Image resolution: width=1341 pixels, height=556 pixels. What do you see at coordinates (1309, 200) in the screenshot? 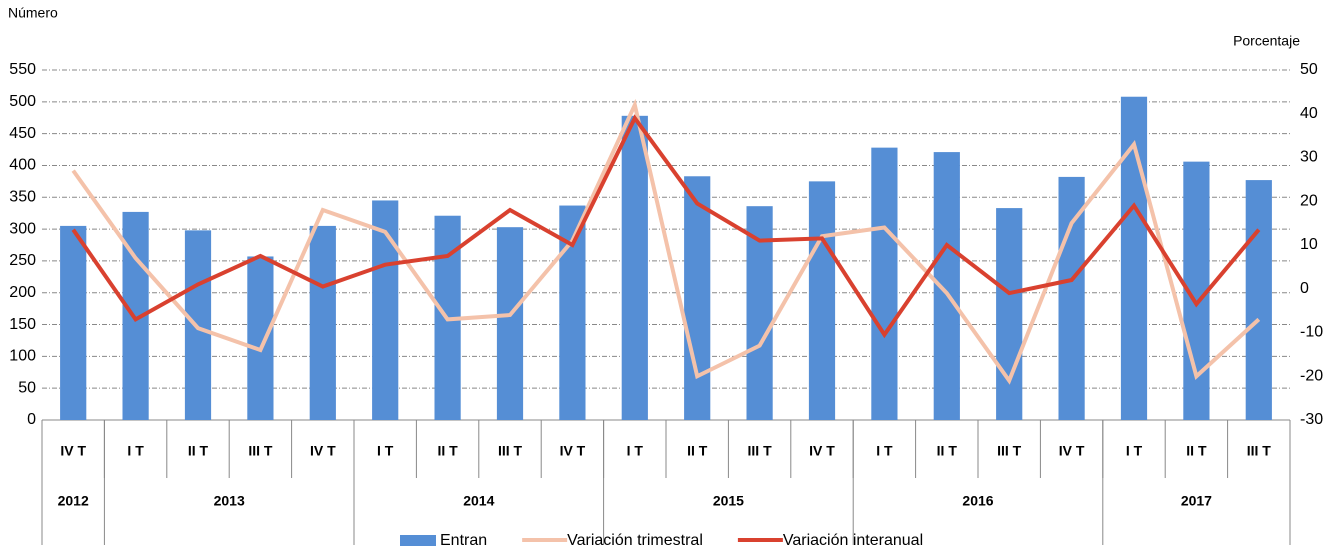
I see `y2-tick-label: 20` at bounding box center [1309, 200].